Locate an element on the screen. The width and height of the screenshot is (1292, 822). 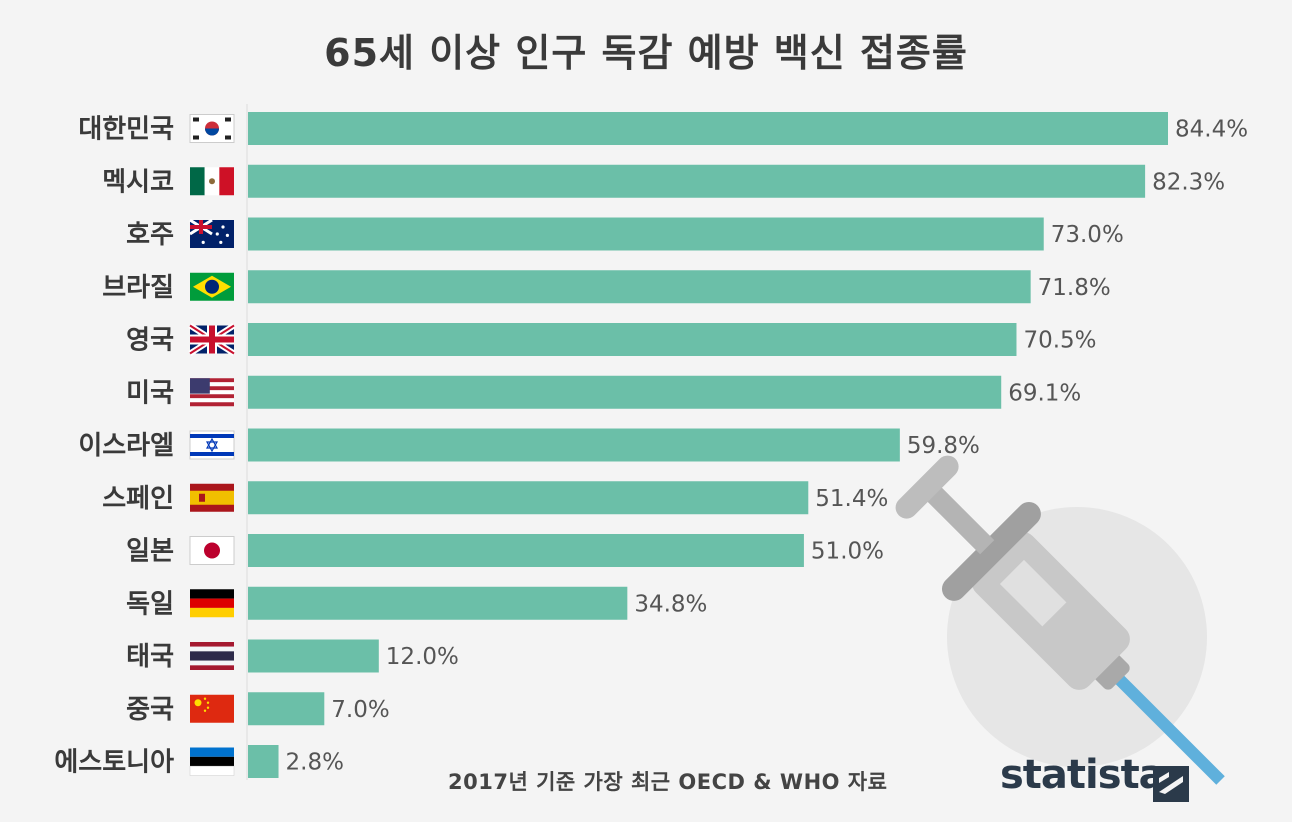
category-label: 중국 is located at coordinates (150, 710).